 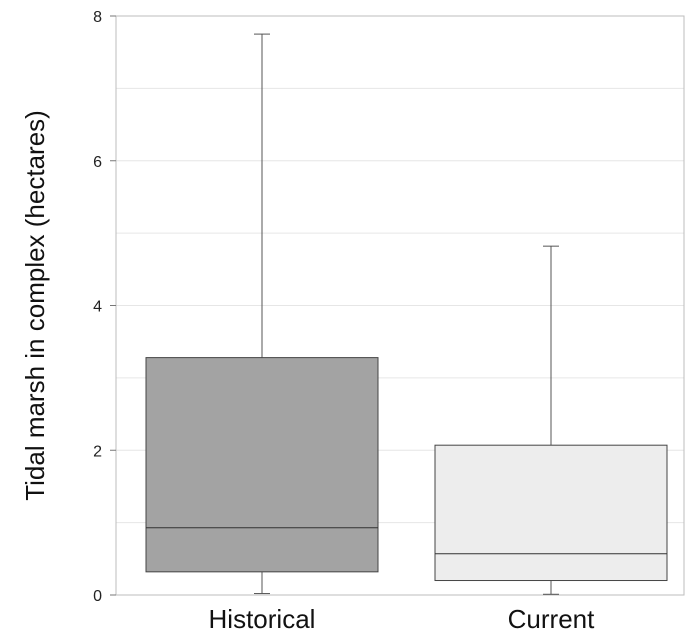 What do you see at coordinates (551, 619) in the screenshot?
I see `x-category-label: Current` at bounding box center [551, 619].